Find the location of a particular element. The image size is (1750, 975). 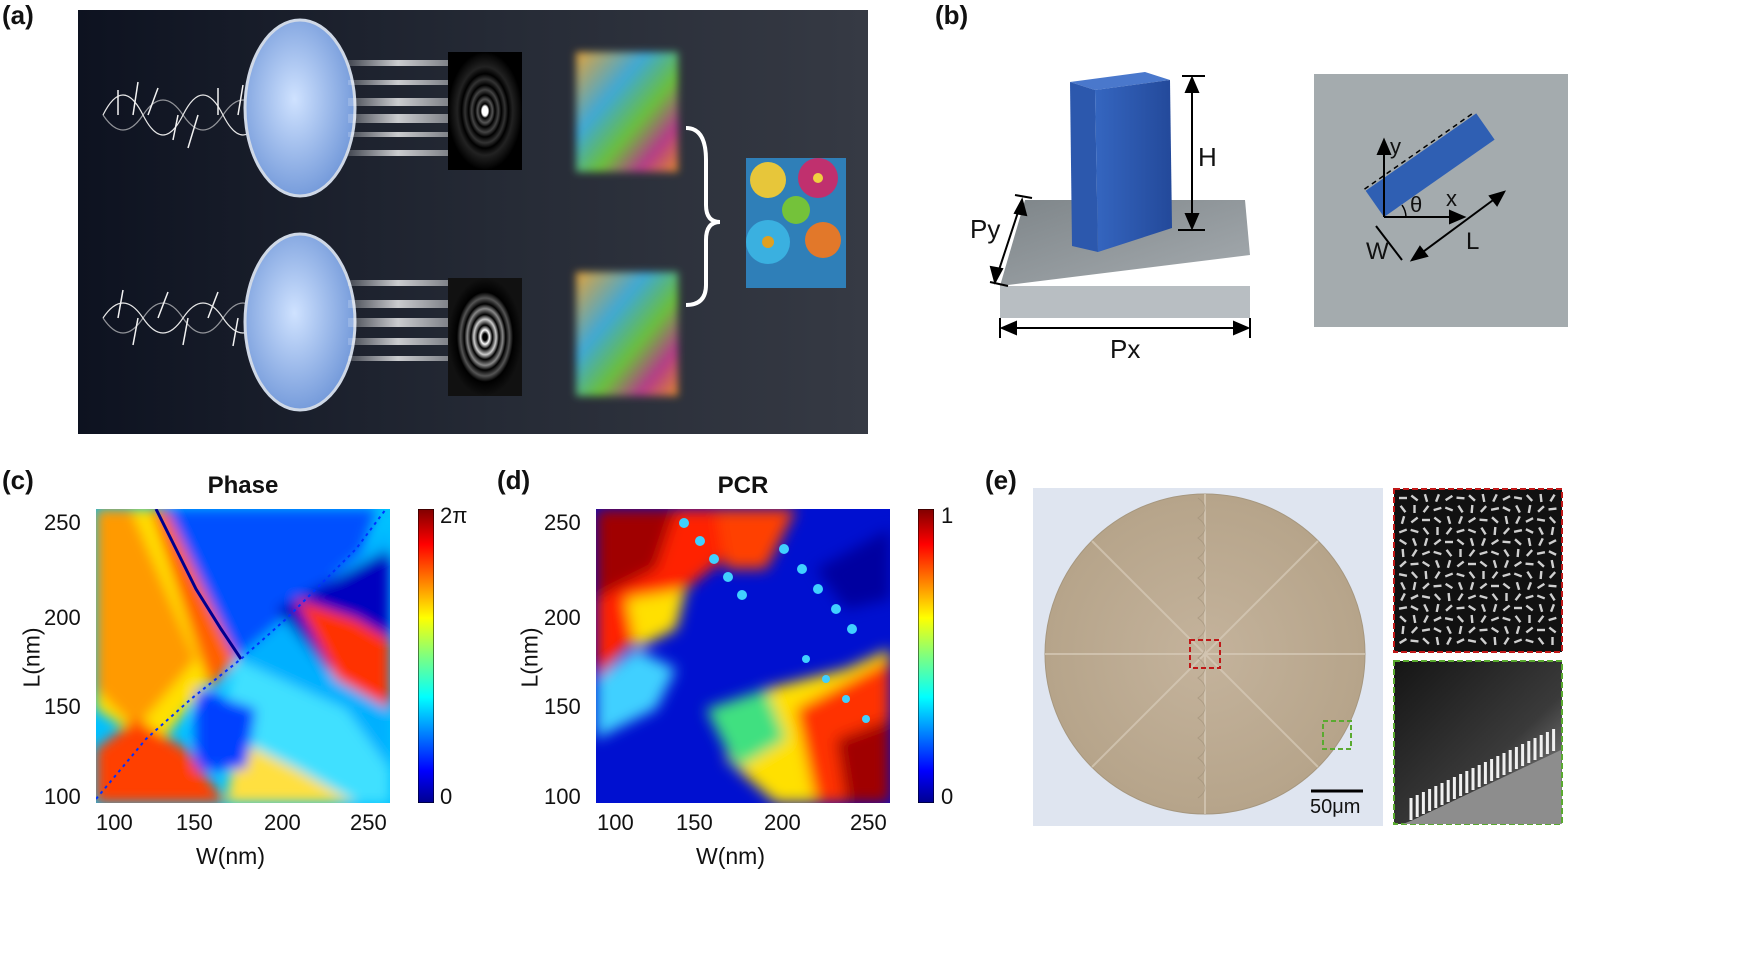

panel-label-c: (c) is located at coordinates (18, 480).